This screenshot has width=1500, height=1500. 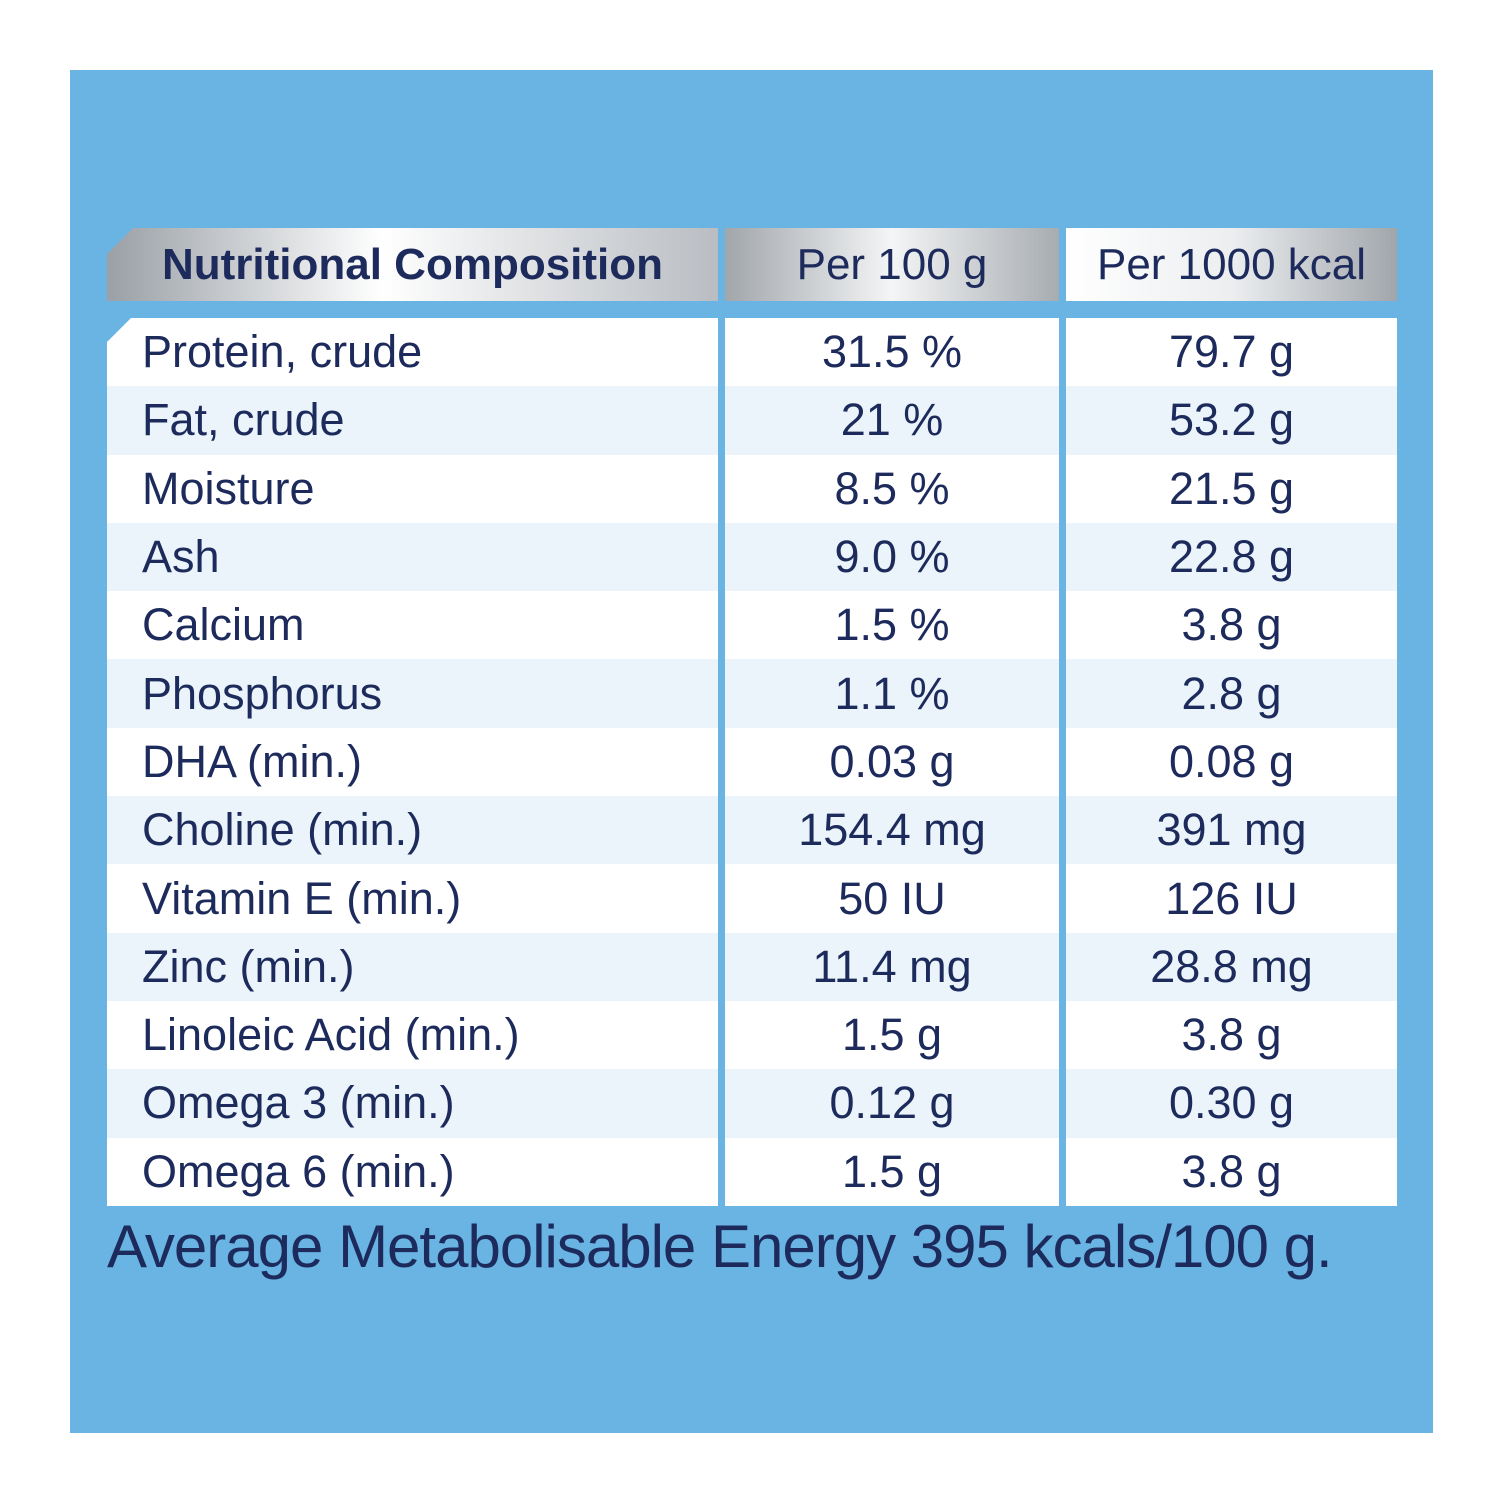 I want to click on nutrient-name: Fat, crude, so click(x=412, y=420).